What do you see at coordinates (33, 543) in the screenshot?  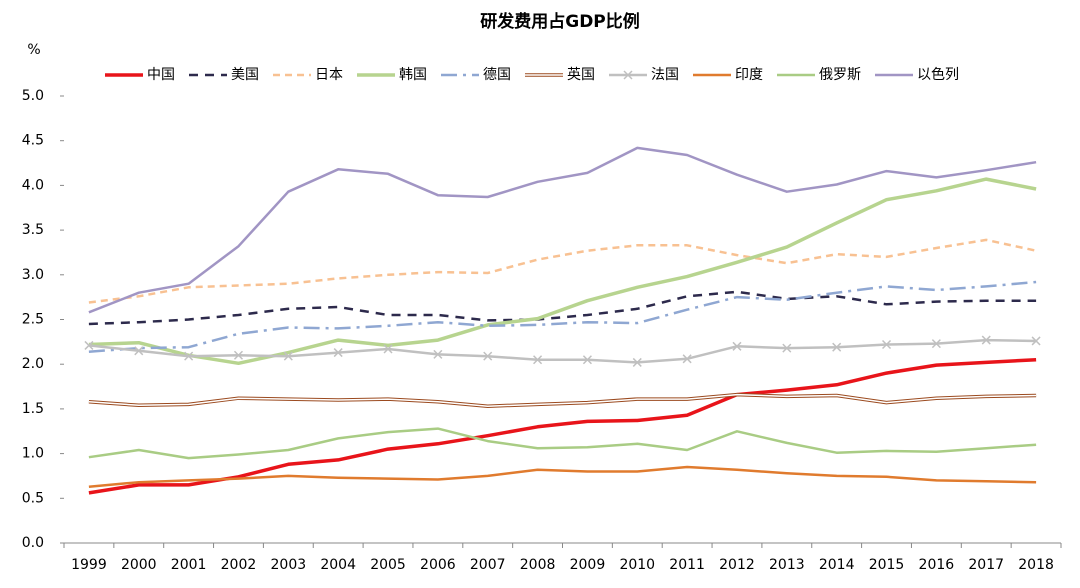 I see `y-tick-label: 0.0` at bounding box center [33, 543].